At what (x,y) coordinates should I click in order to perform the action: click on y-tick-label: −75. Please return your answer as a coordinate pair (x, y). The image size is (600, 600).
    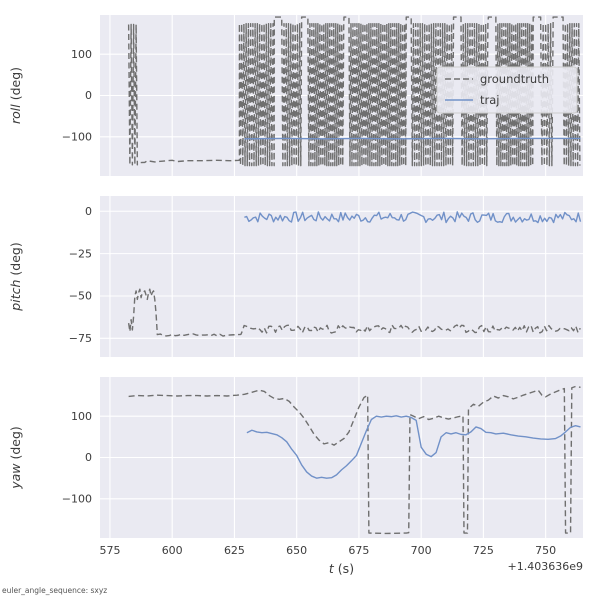
    Looking at the image, I should click on (80, 338).